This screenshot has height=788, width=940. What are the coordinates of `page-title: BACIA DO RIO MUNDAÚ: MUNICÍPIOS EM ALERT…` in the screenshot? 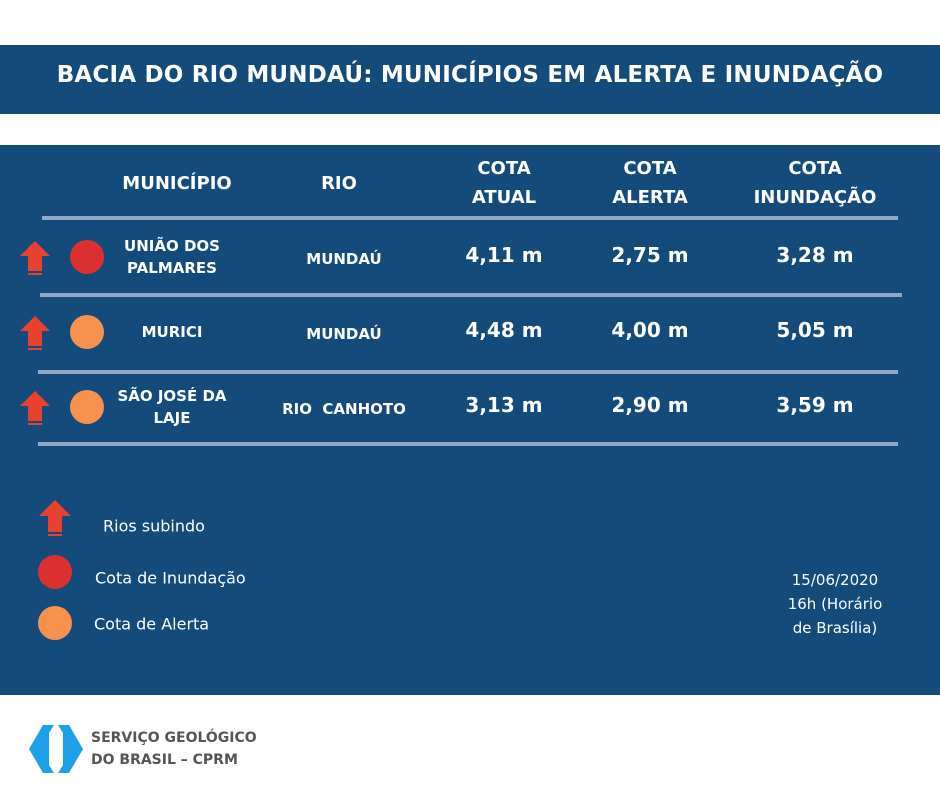 It's located at (470, 75).